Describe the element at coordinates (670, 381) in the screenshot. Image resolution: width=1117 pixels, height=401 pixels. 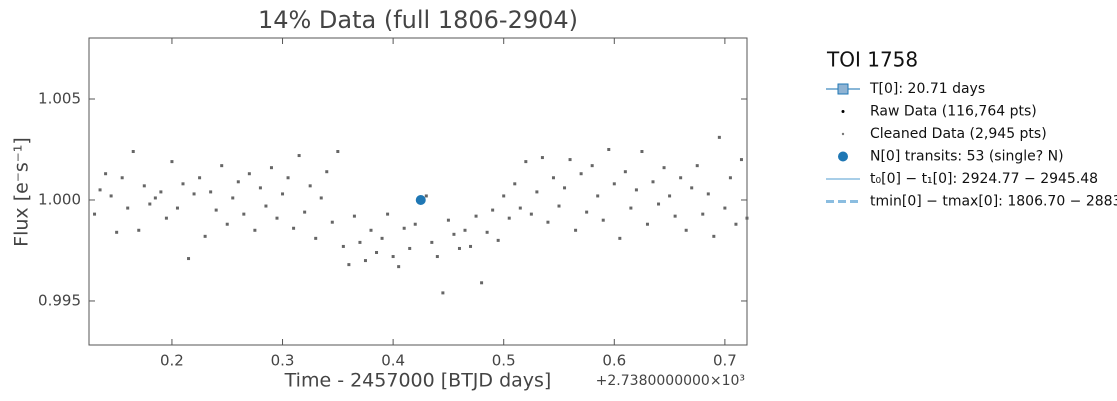
I see `x-offset-label: +2.7380000000×10³` at that location.